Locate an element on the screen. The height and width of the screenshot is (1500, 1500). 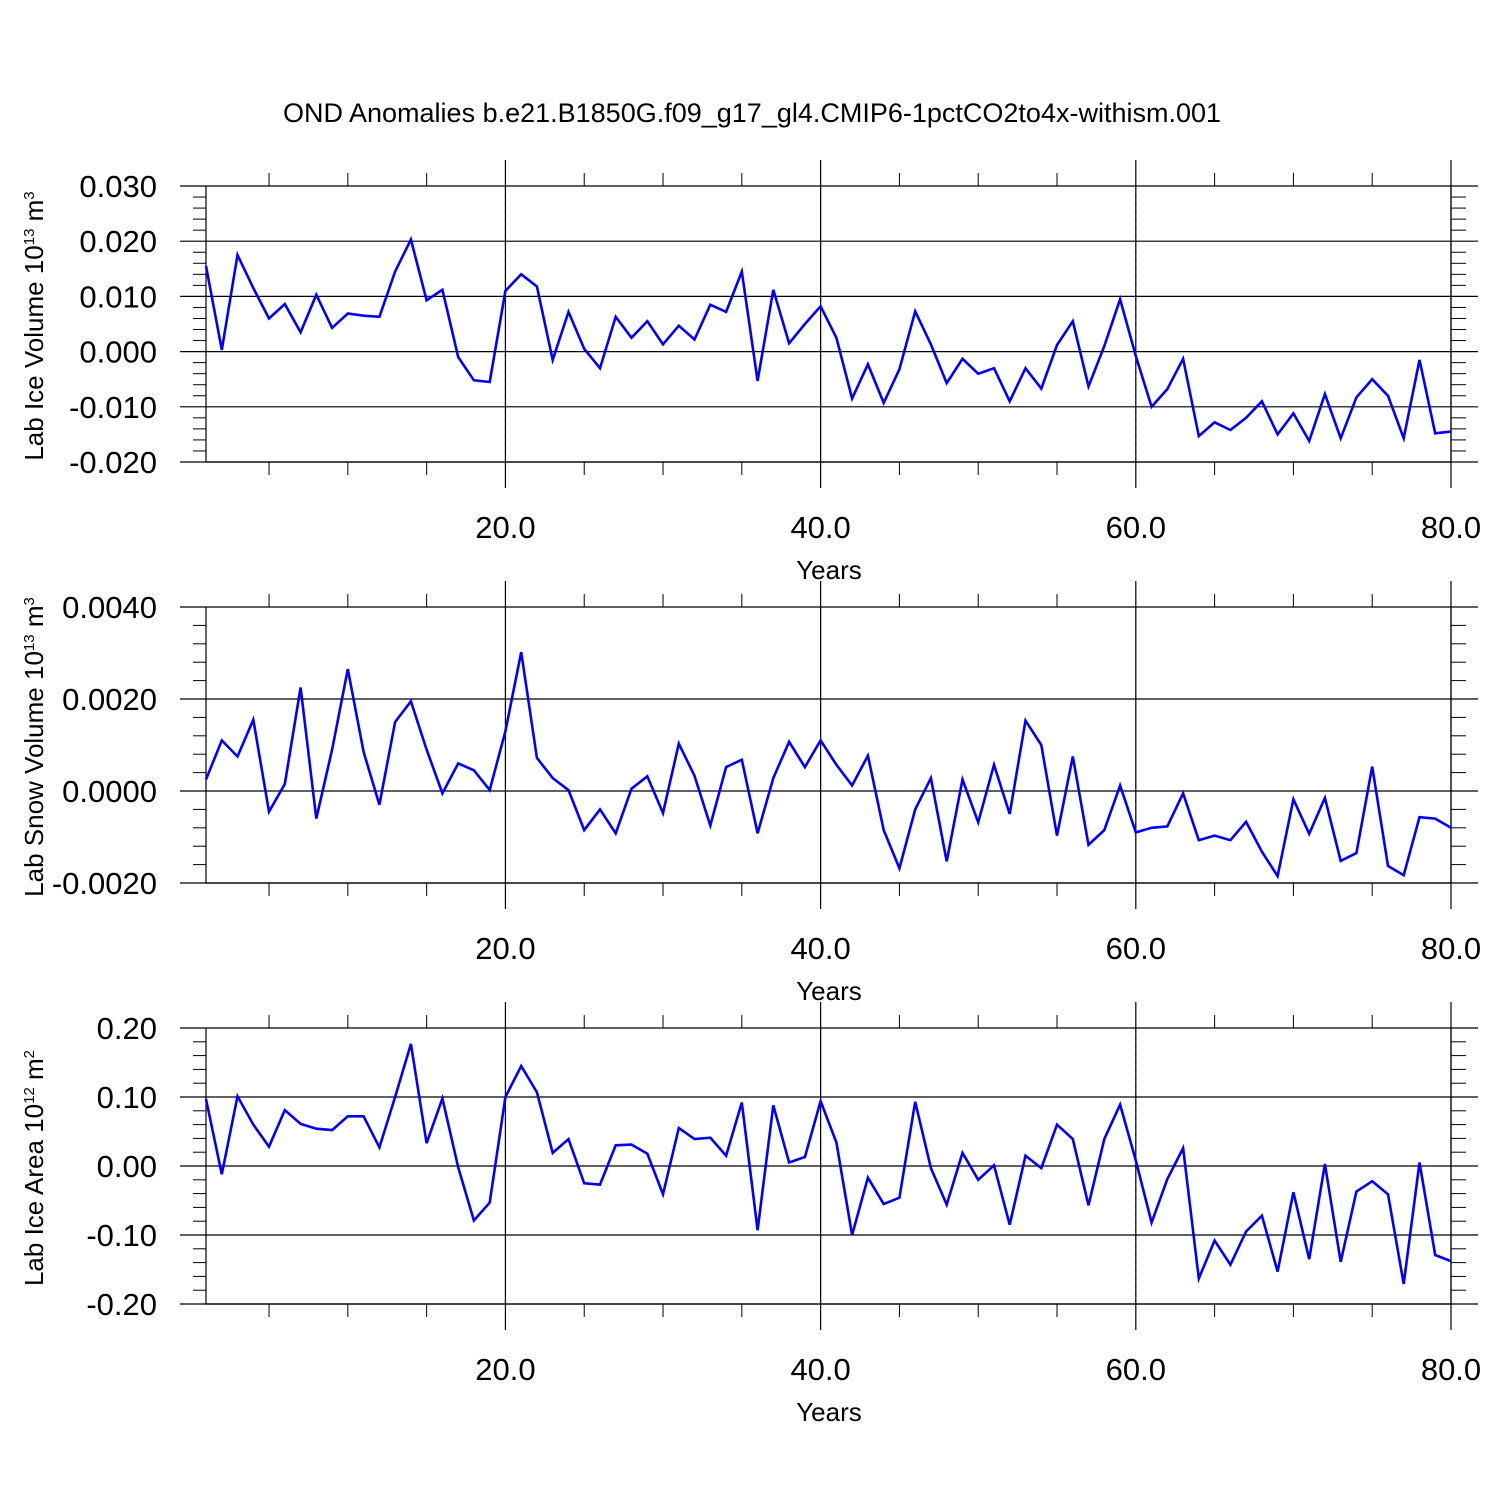
y-tick-label: 0.0000 is located at coordinates (109, 791).